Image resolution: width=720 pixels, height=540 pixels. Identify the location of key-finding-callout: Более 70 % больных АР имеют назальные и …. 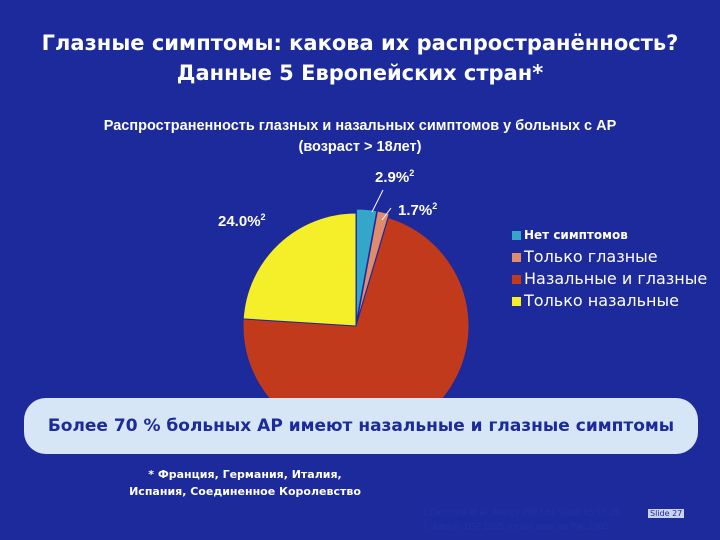
(361, 426).